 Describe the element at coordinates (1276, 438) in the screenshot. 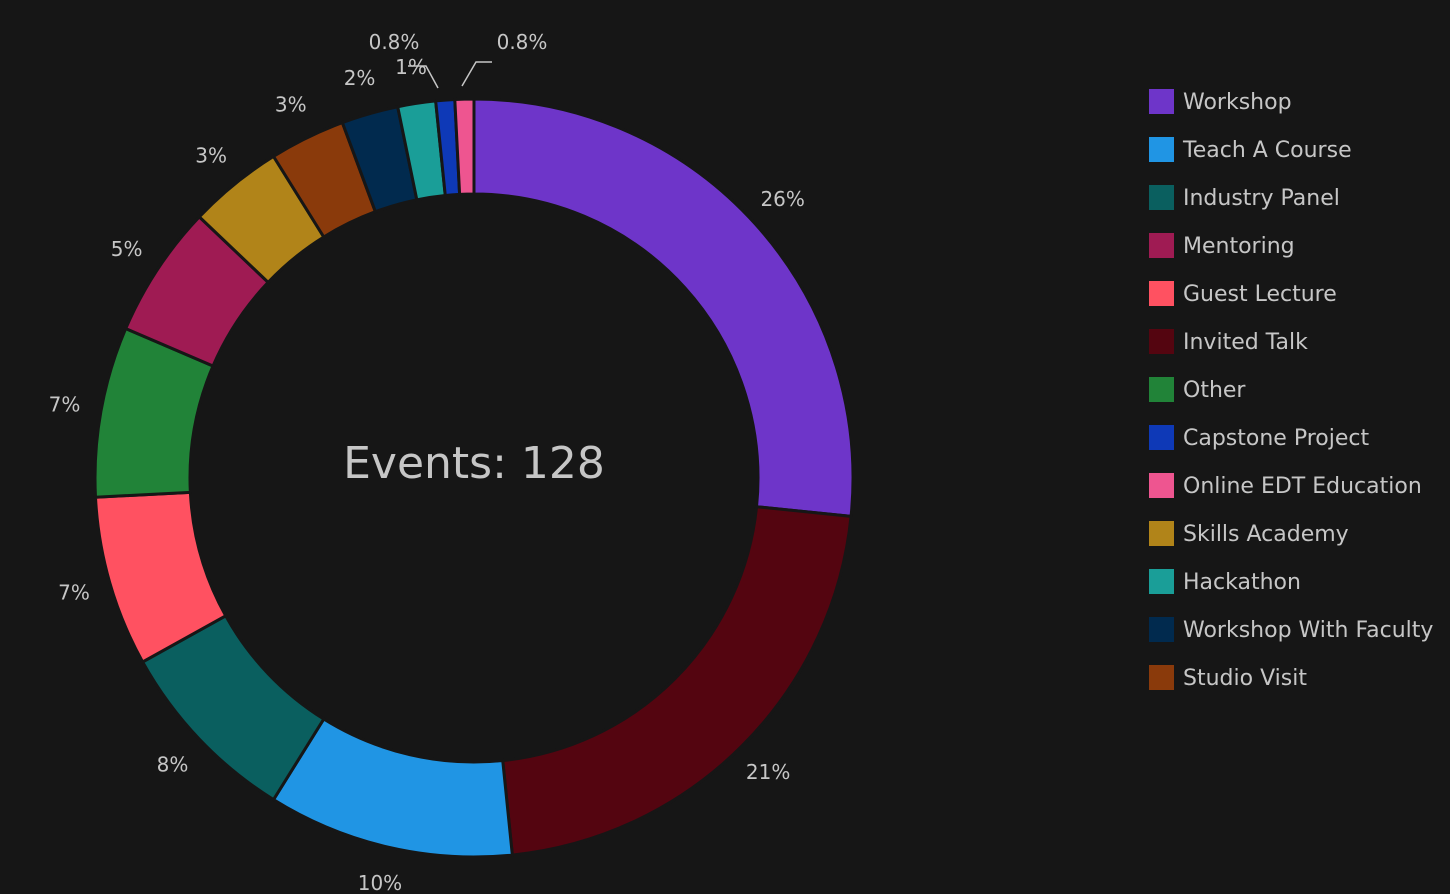

I see `legend-label-capstone-project: Capstone Project` at that location.